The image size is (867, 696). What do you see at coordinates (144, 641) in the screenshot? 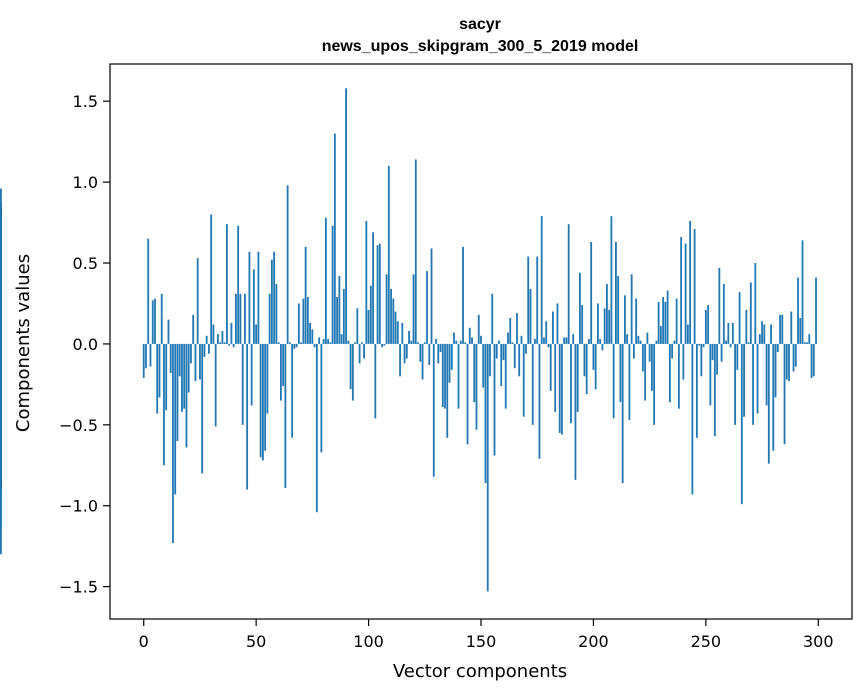
I see `x-tick-label: 0` at bounding box center [144, 641].